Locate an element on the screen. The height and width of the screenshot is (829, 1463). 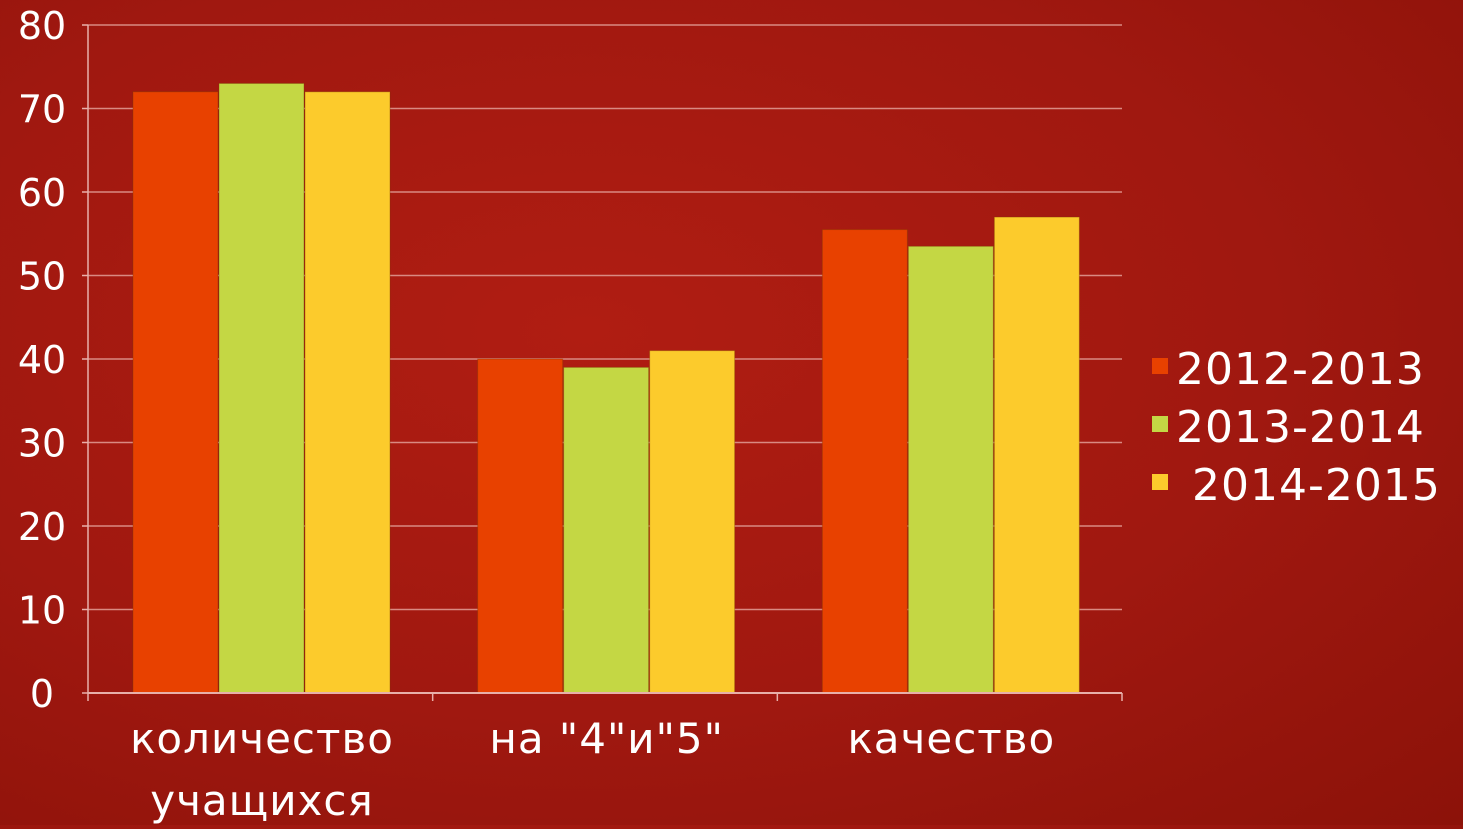
y-tick-label: 10 is located at coordinates (42, 611).